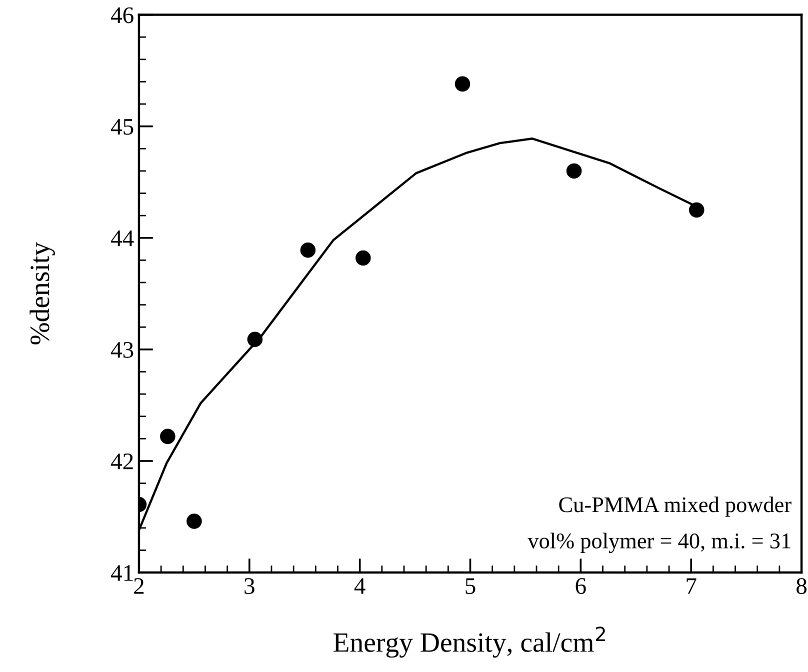 The height and width of the screenshot is (672, 808). Describe the element at coordinates (659, 543) in the screenshot. I see `annotation: vol% polymer = 40, m.i. = 31` at that location.